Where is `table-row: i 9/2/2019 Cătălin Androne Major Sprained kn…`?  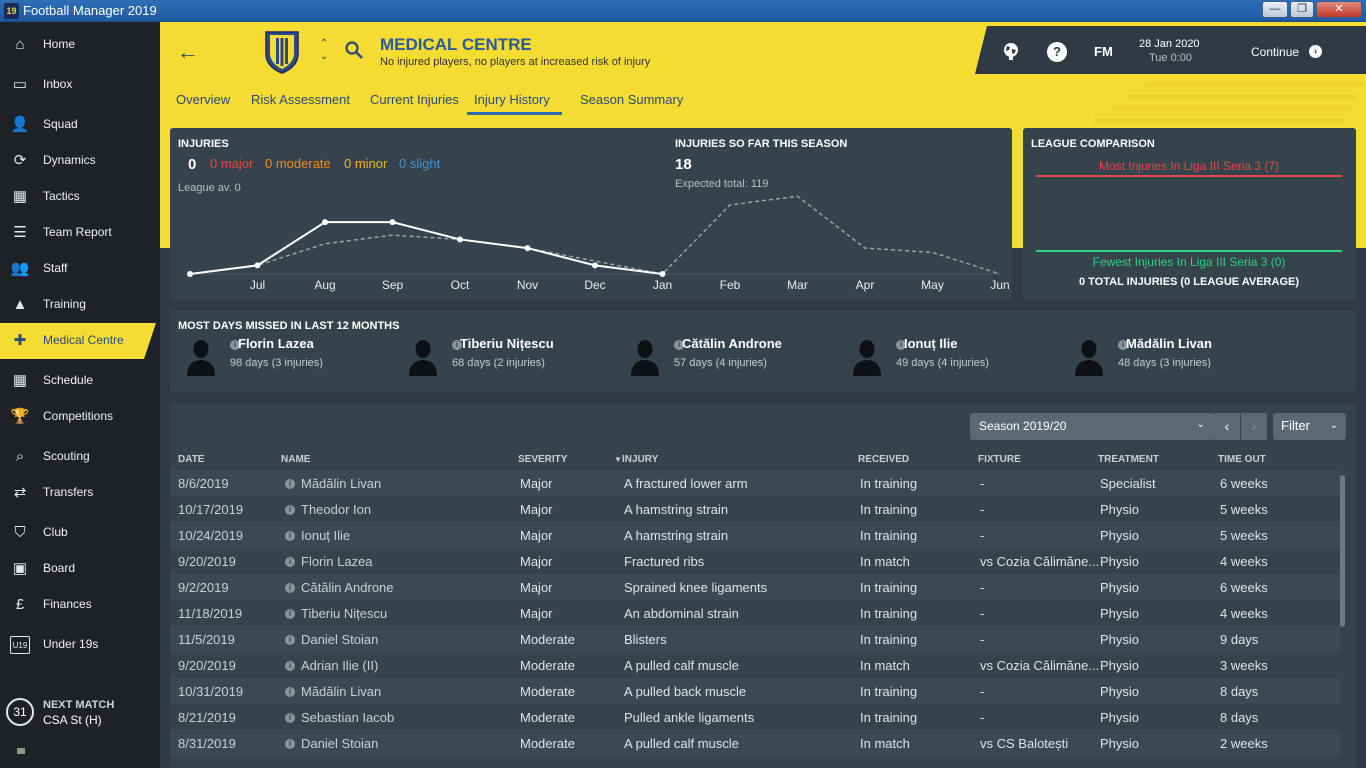
table-row: i 9/2/2019 Cătălin Androne Major Sprained kn… is located at coordinates (755, 587).